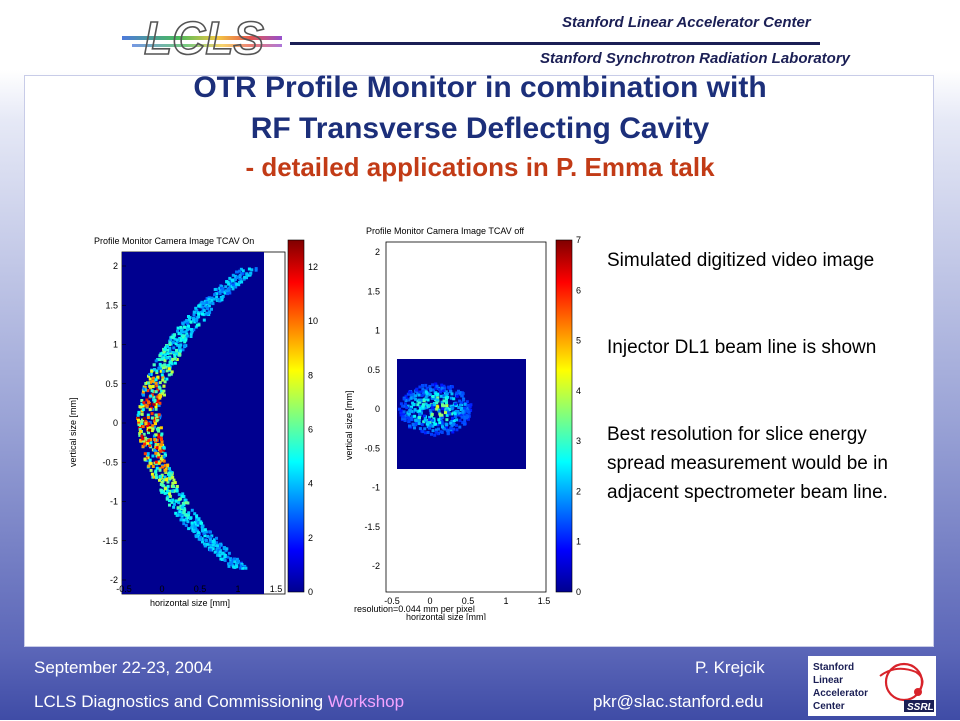 The image size is (960, 721). What do you see at coordinates (578, 290) in the screenshot?
I see `plot-right-colorbar-tick-label: 6` at bounding box center [578, 290].